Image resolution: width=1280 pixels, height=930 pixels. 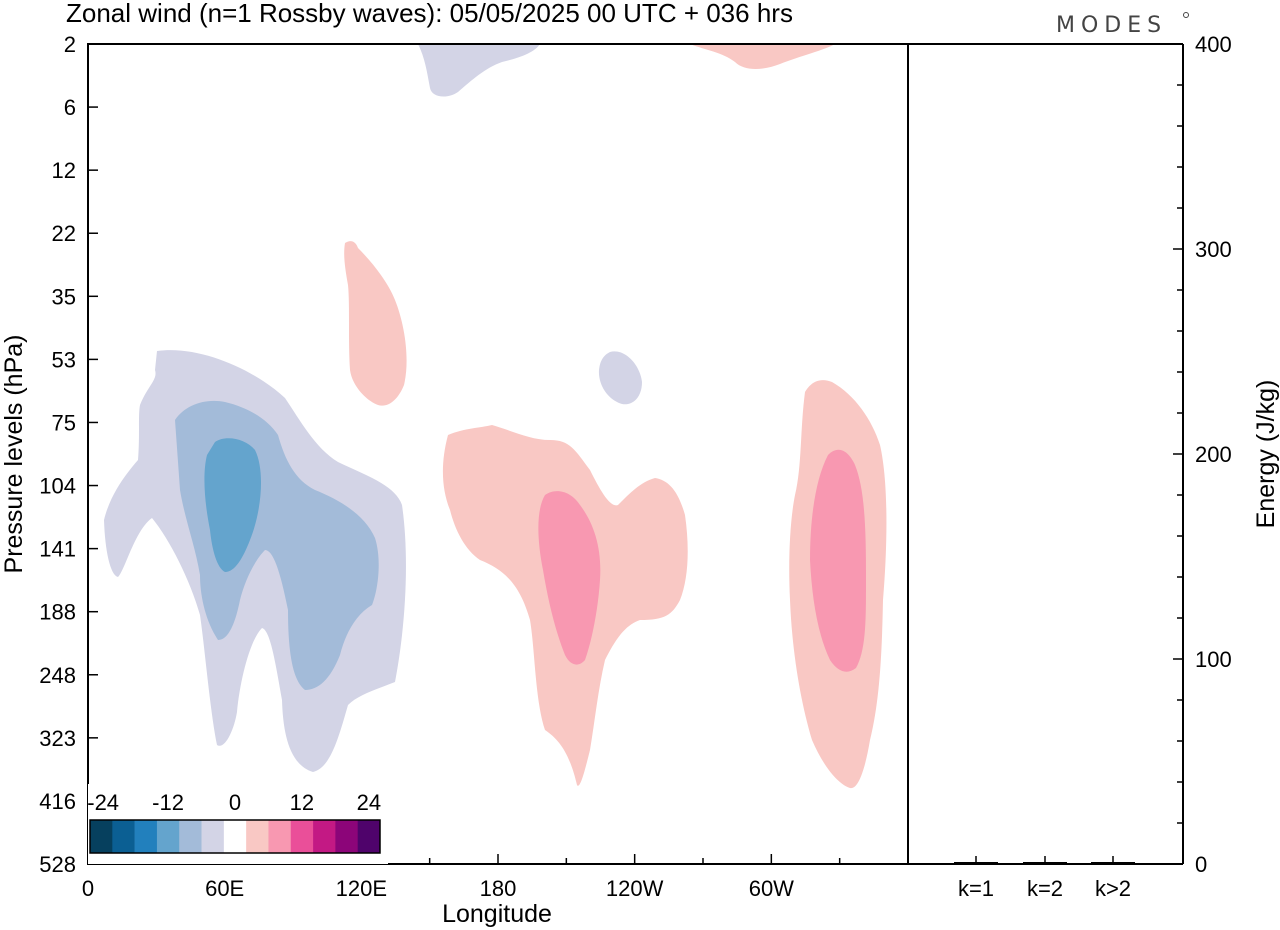 I want to click on y-tick-label: 141, so click(x=57, y=549).